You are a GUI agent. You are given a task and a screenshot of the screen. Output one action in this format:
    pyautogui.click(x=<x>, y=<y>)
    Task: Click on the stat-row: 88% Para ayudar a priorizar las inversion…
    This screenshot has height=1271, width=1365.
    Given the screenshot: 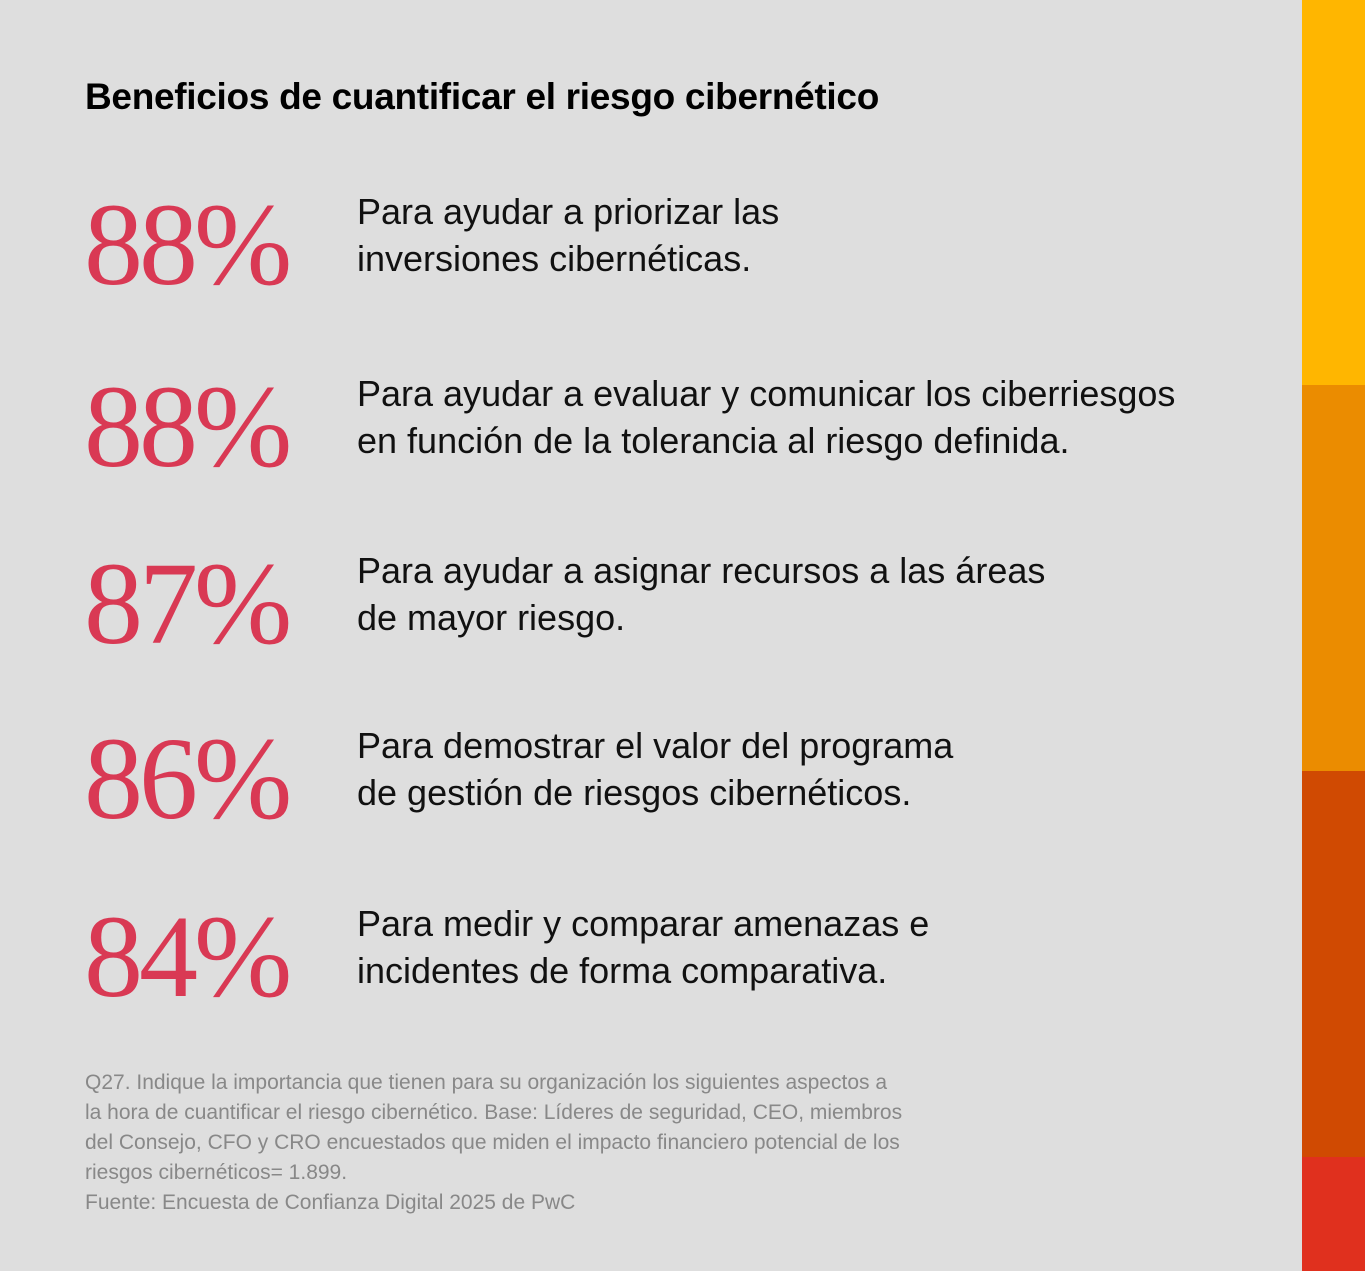 What is the action you would take?
    pyautogui.click(x=684, y=246)
    